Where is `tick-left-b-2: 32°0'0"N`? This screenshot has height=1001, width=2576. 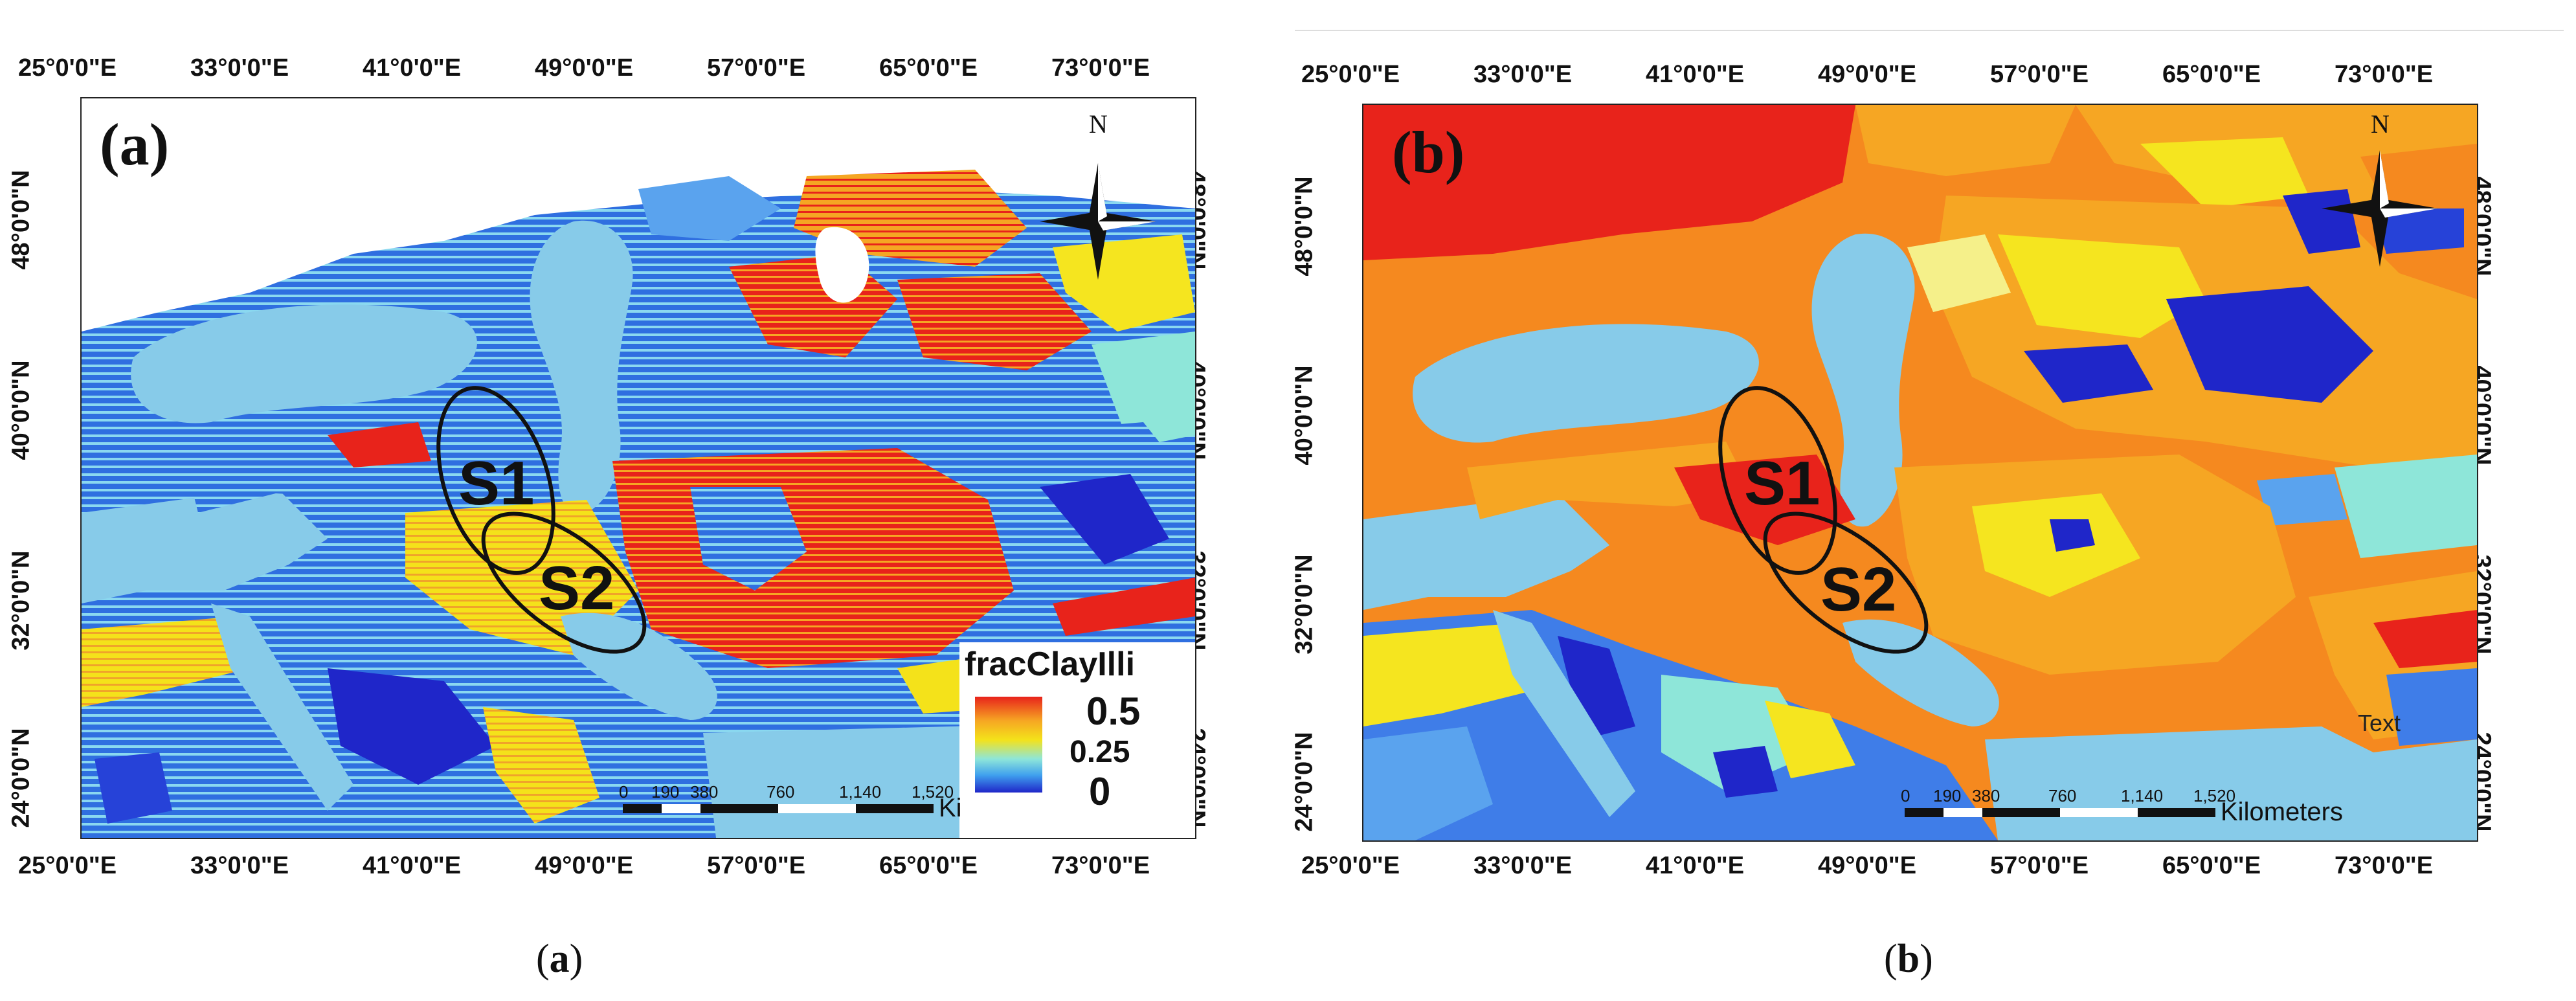 tick-left-b-2: 32°0'0"N is located at coordinates (1304, 604).